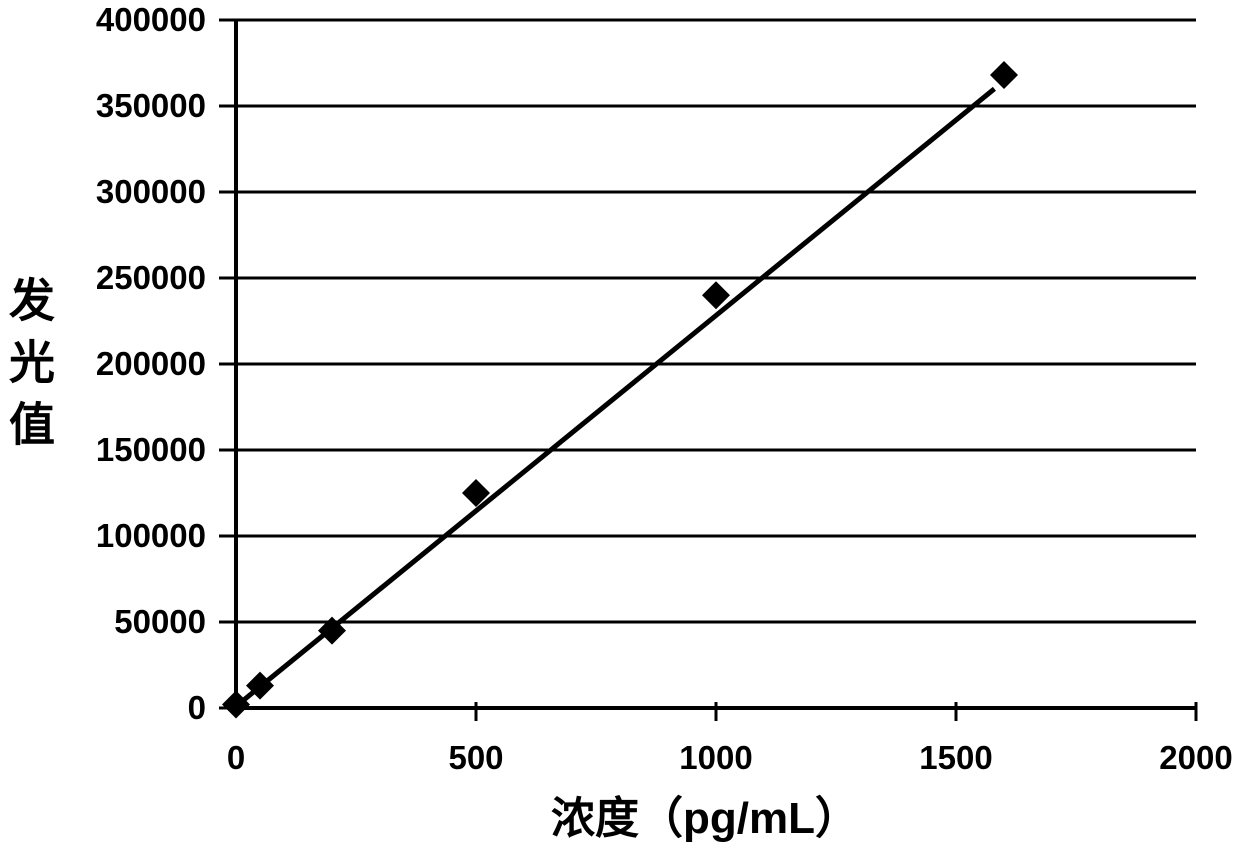 Image resolution: width=1240 pixels, height=866 pixels. I want to click on x-tick-label: 2000, so click(1196, 757).